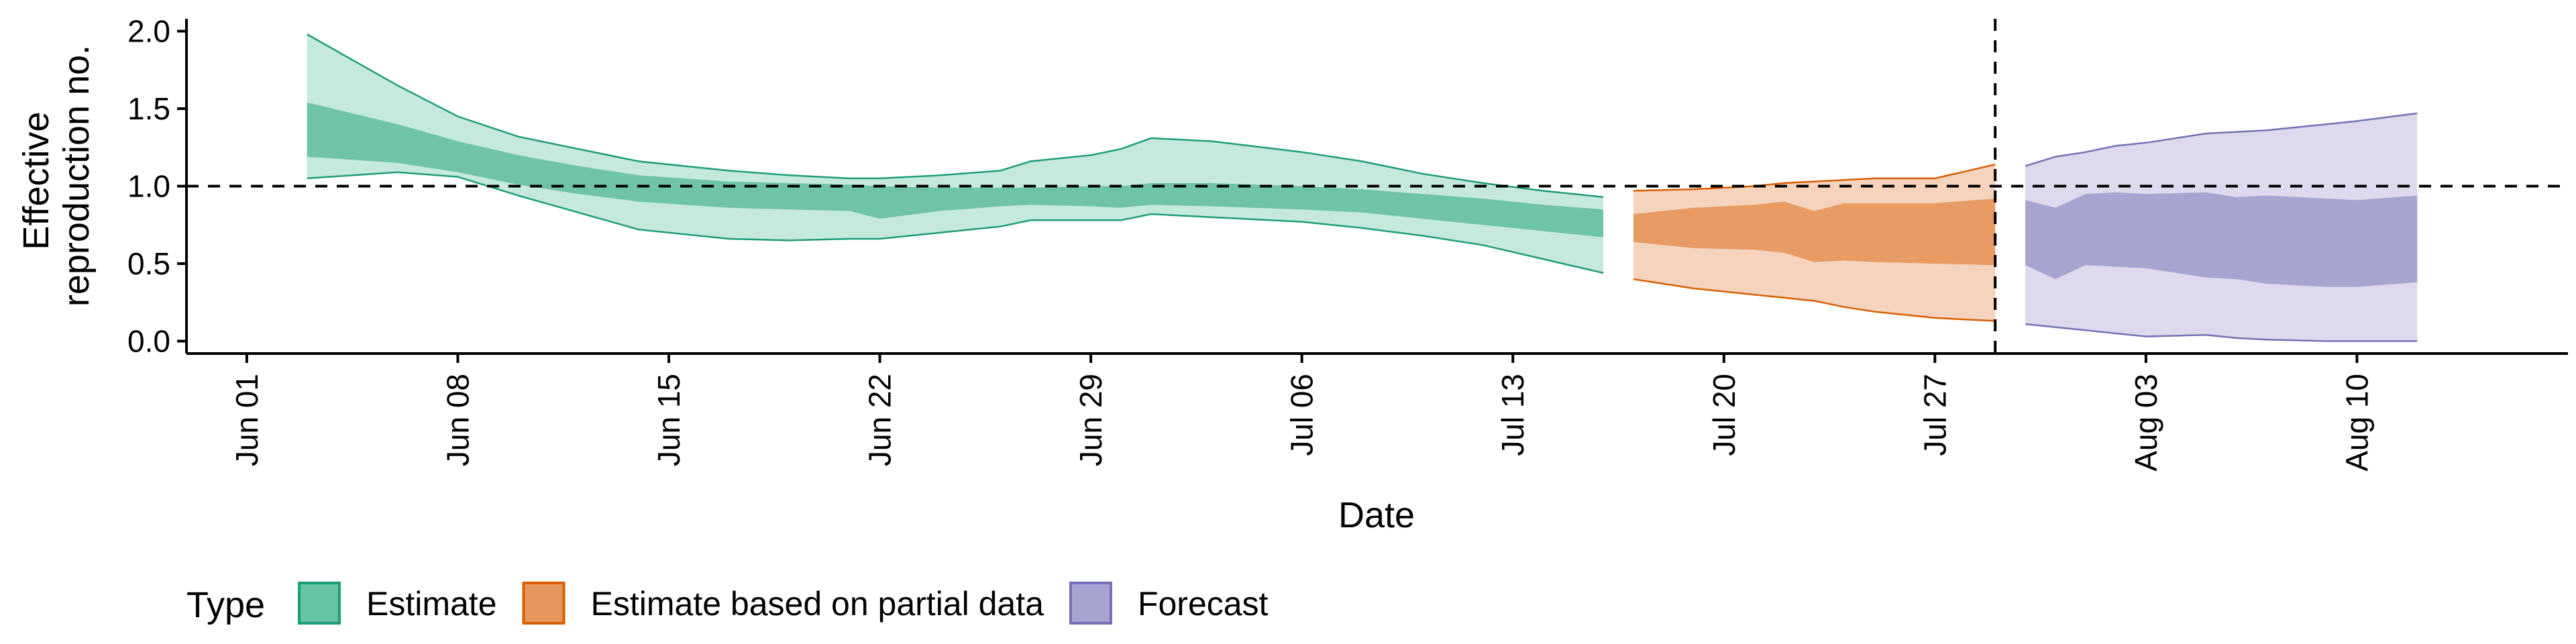  I want to click on x-tick-label: Jul 27, so click(1934, 415).